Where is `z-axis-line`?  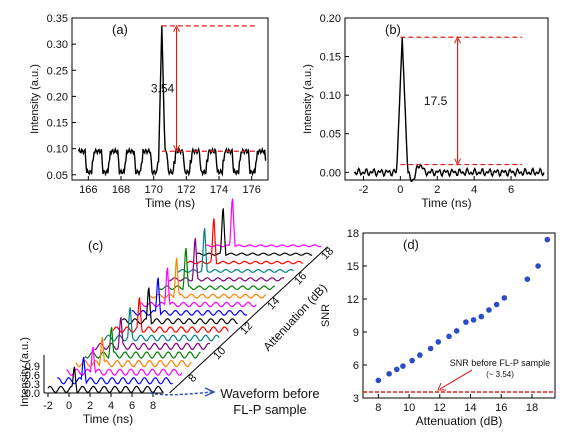 z-axis-line is located at coordinates (248, 320).